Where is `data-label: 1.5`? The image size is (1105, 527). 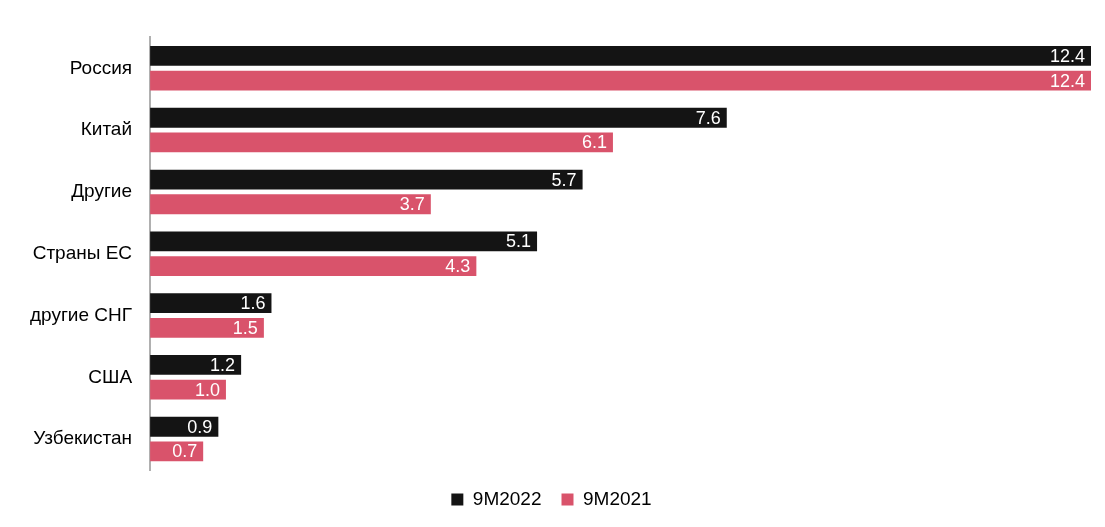
data-label: 1.5 is located at coordinates (245, 327).